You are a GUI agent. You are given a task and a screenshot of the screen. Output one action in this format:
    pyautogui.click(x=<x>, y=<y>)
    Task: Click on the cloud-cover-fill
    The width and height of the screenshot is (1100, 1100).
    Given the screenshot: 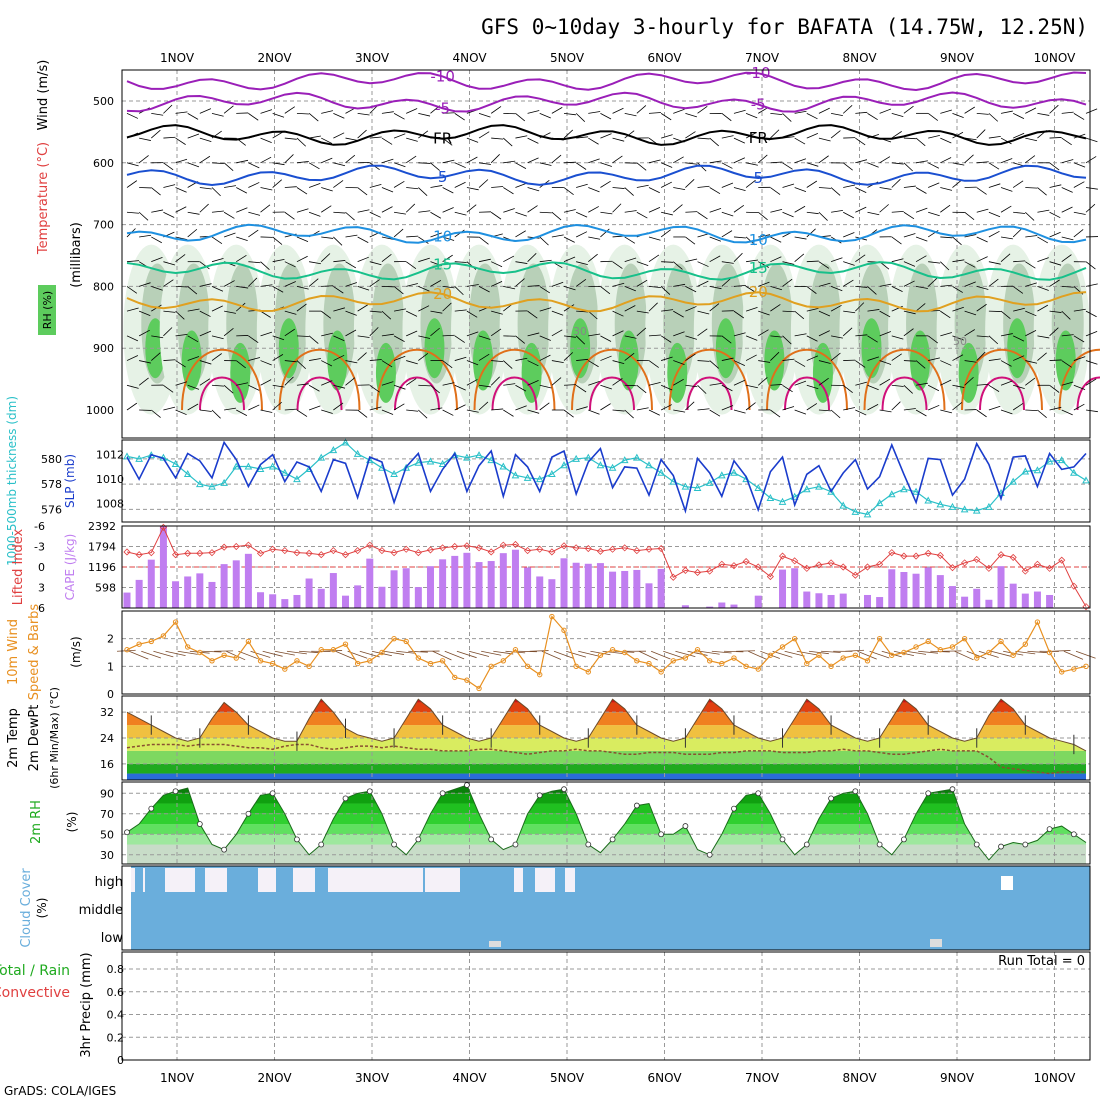 What is the action you would take?
    pyautogui.click(x=610, y=908)
    